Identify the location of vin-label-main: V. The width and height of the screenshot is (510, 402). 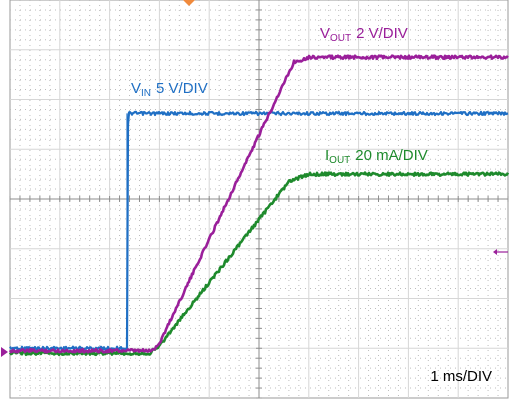
(136, 88).